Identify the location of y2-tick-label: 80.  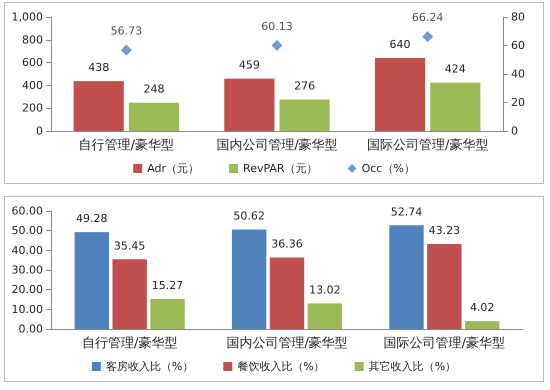
(518, 17).